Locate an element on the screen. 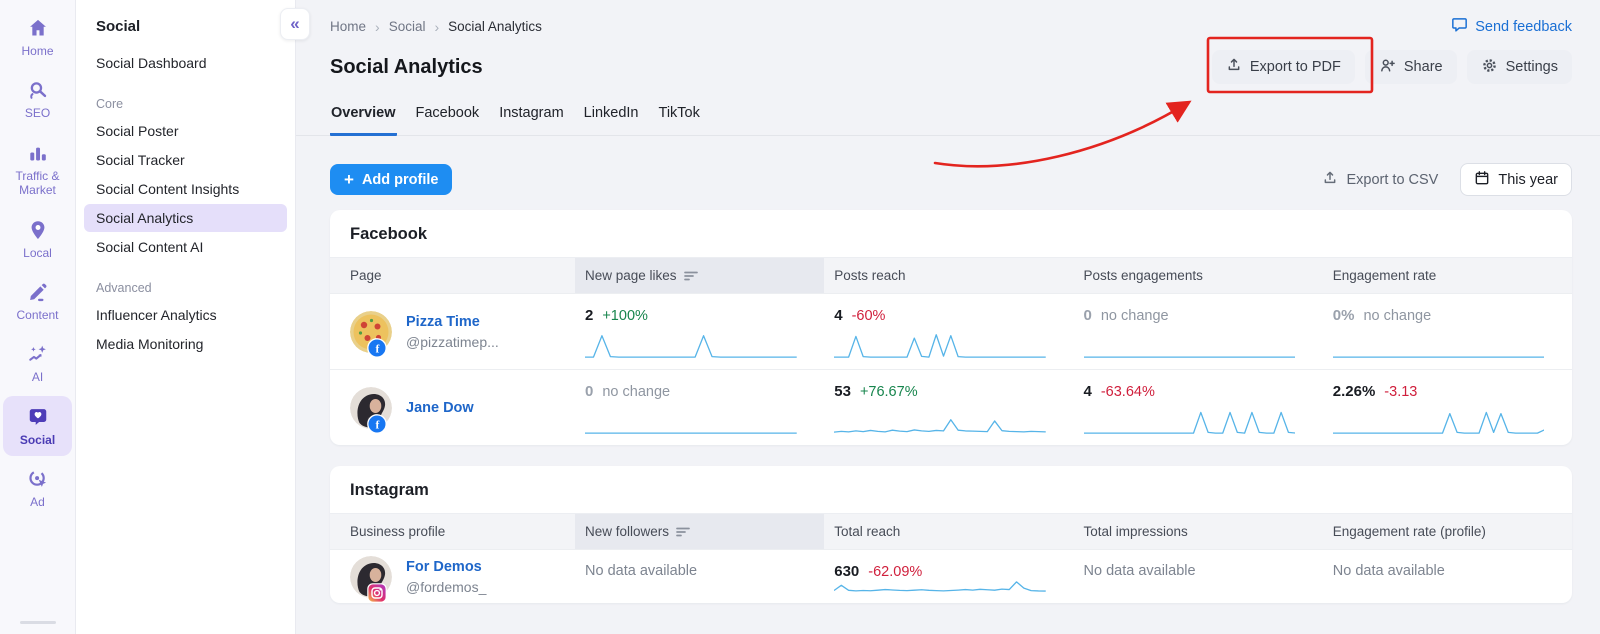  metric-value: 630 is located at coordinates (847, 571).